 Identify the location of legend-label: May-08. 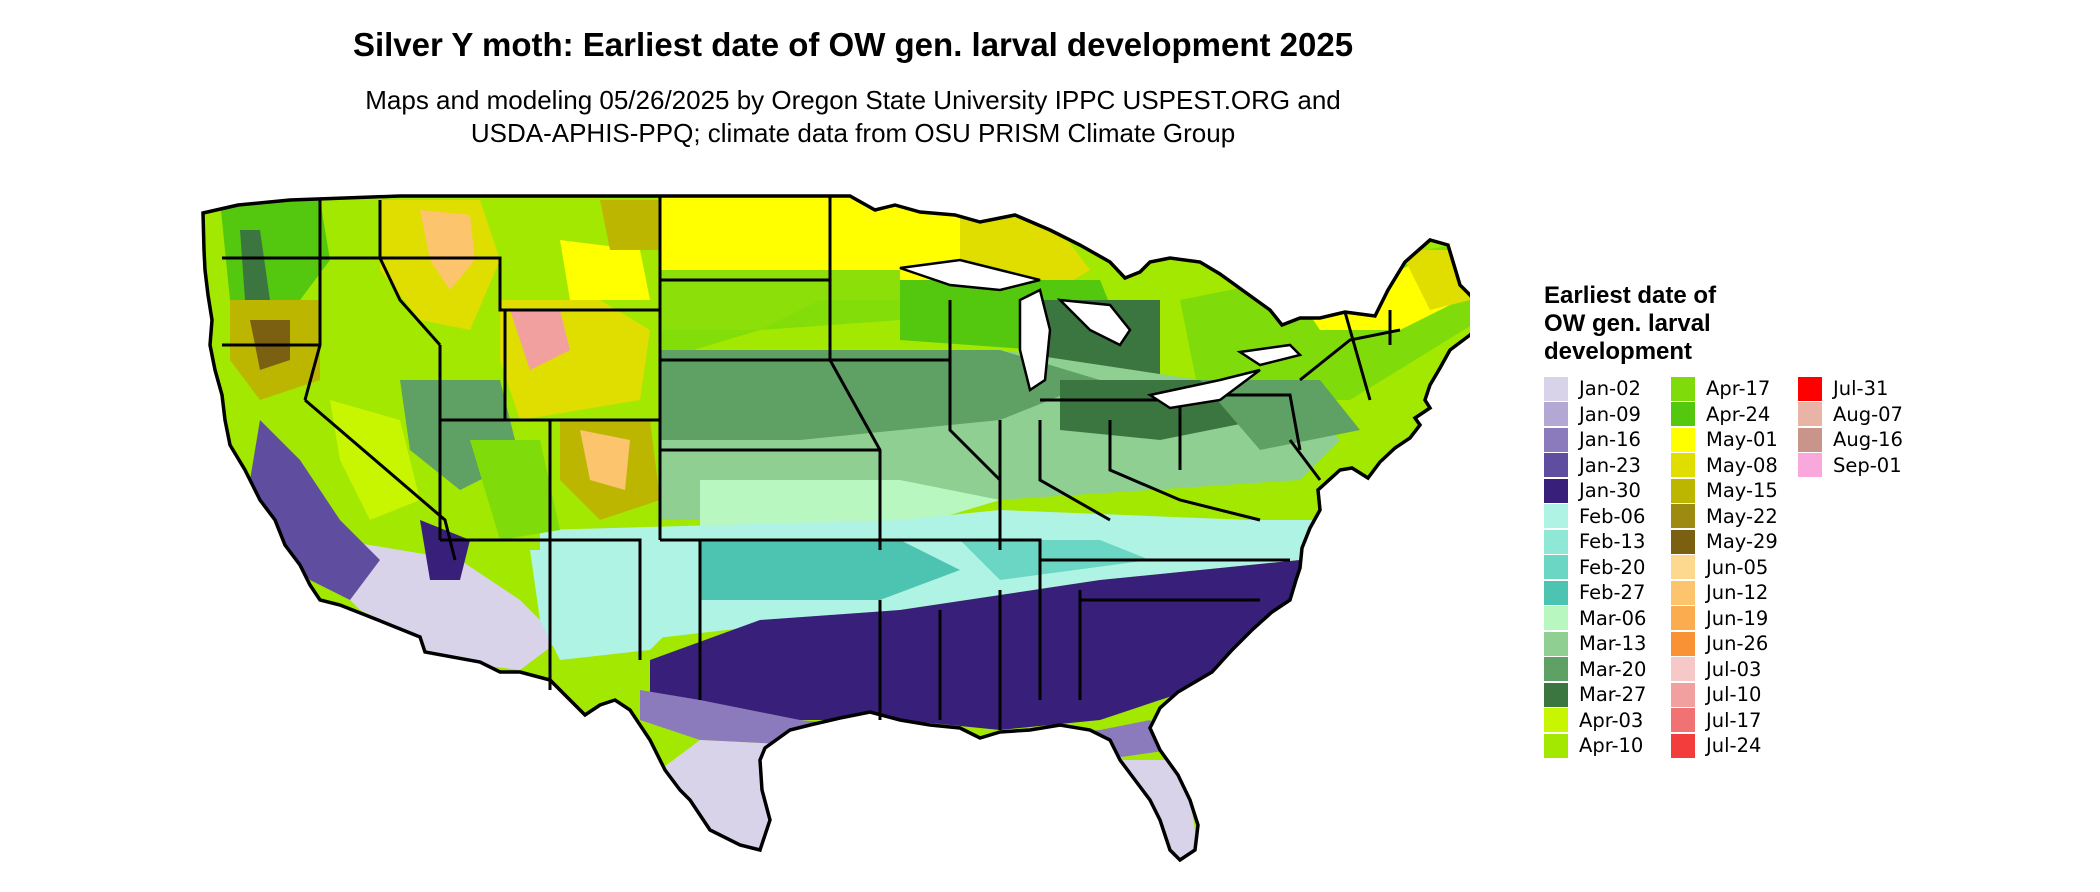
(1742, 465).